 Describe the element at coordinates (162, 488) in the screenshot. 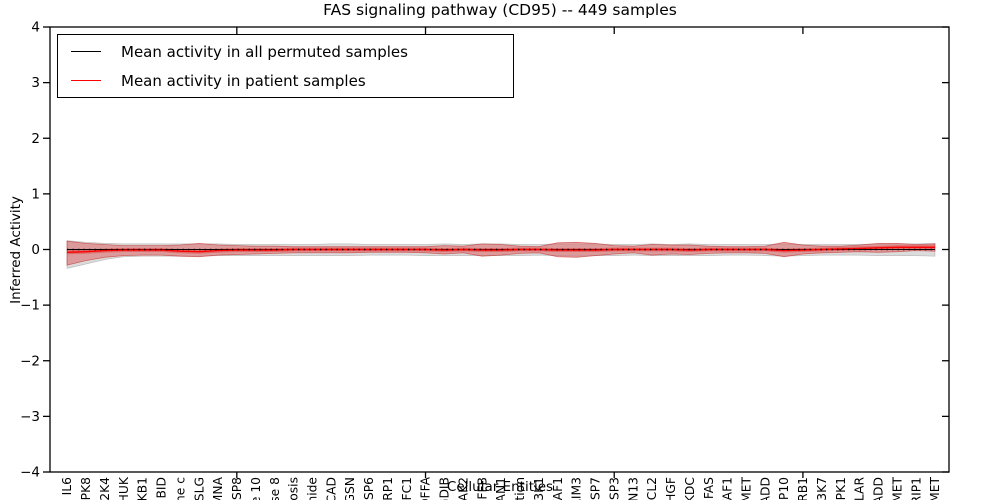

I see `x-category-label: BID` at that location.